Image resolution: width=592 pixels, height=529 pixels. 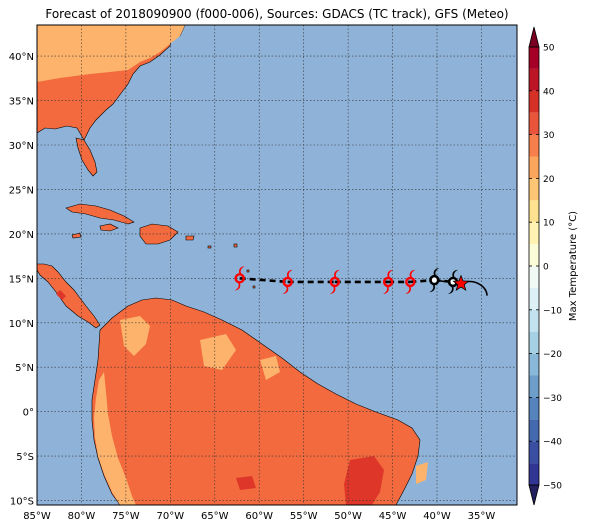 What do you see at coordinates (437, 516) in the screenshot?
I see `lon-tick-label: 40°W` at bounding box center [437, 516].